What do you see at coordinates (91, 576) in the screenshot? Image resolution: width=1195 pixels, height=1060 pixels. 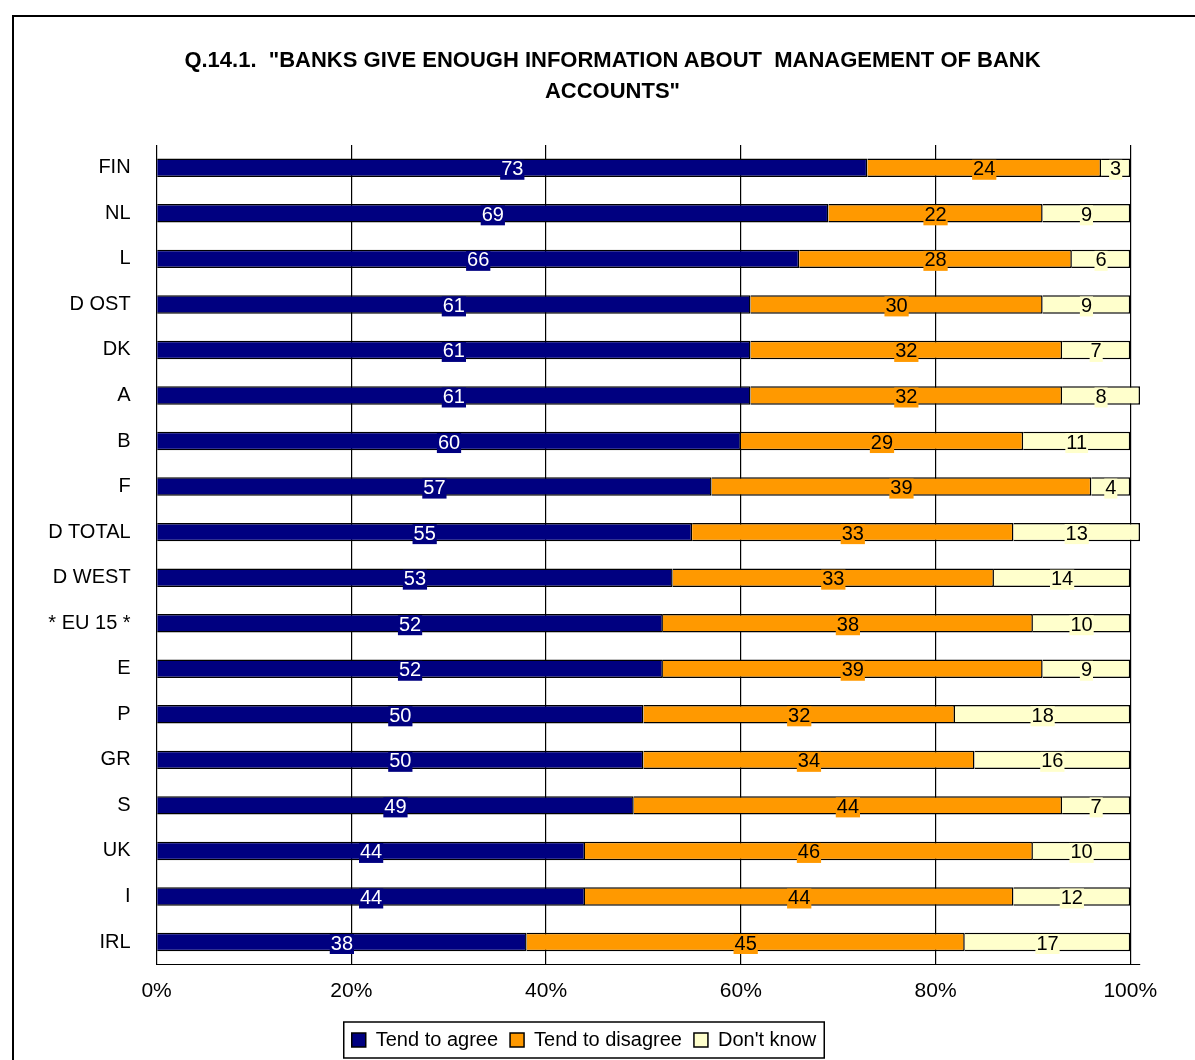 I see `y-tick-label: D WEST` at bounding box center [91, 576].